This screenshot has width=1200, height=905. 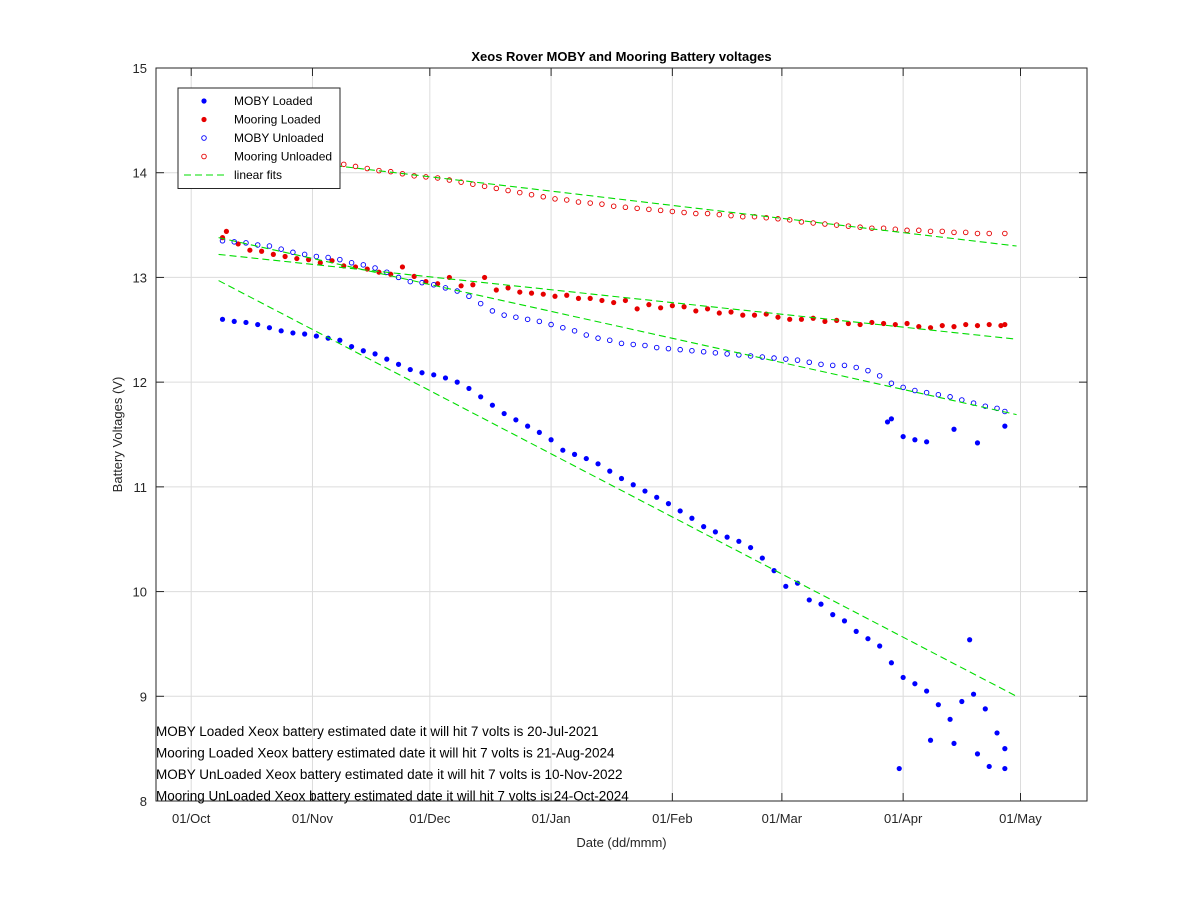 What do you see at coordinates (430, 818) in the screenshot?
I see `x-tick-label: 01/Dec` at bounding box center [430, 818].